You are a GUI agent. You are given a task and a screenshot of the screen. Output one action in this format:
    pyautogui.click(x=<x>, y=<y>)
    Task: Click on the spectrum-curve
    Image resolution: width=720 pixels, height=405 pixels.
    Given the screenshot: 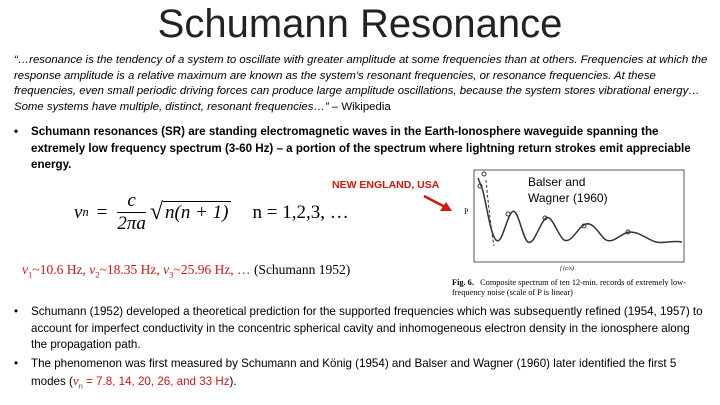 What is the action you would take?
    pyautogui.click(x=580, y=210)
    